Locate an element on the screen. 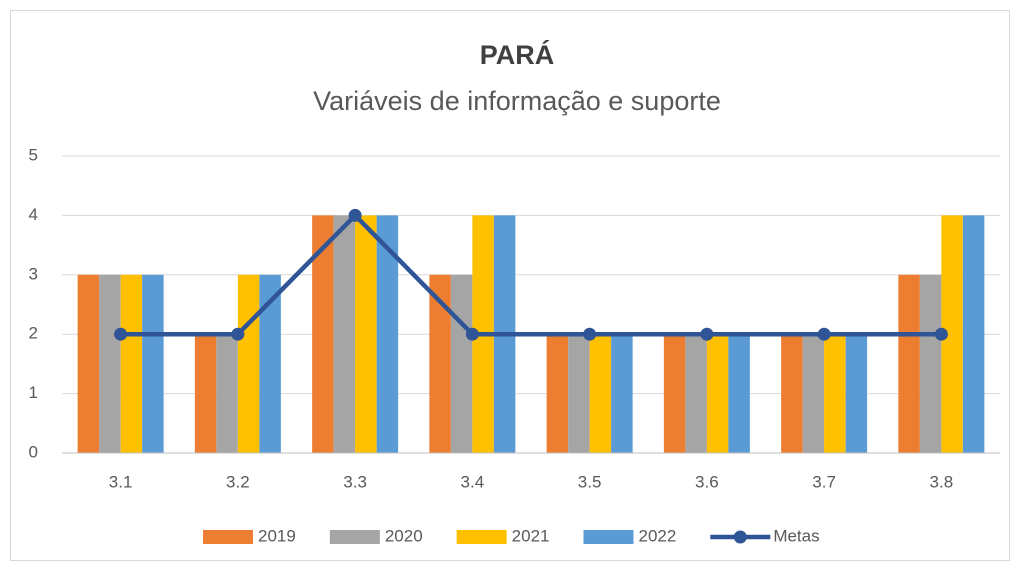 The height and width of the screenshot is (568, 1020). x-tick-label: 3.6 is located at coordinates (707, 481).